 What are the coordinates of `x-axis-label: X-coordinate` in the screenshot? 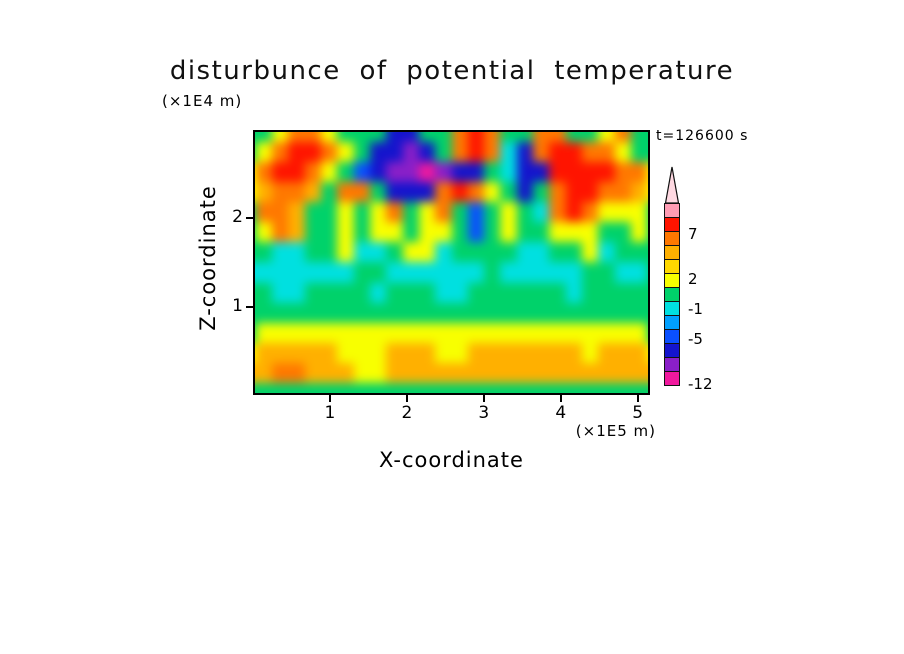 It's located at (451, 460).